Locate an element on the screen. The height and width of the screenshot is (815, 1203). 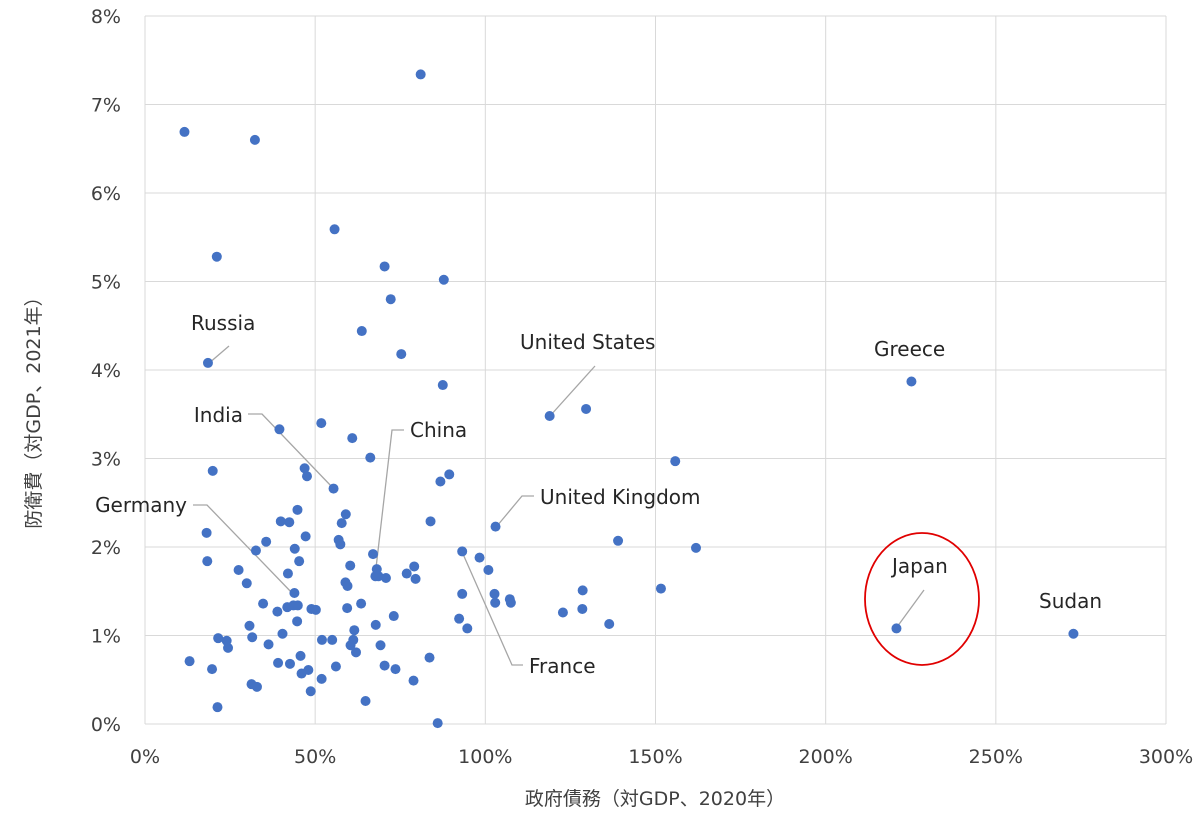
japan-highlight-circle is located at coordinates (922, 599).